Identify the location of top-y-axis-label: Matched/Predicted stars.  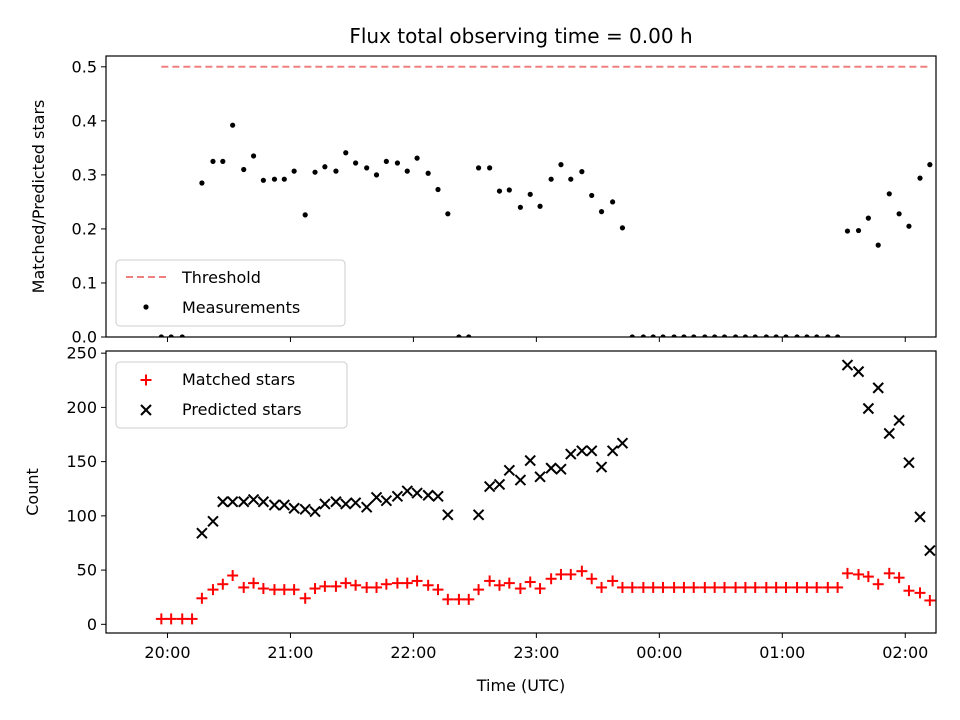
(38, 197).